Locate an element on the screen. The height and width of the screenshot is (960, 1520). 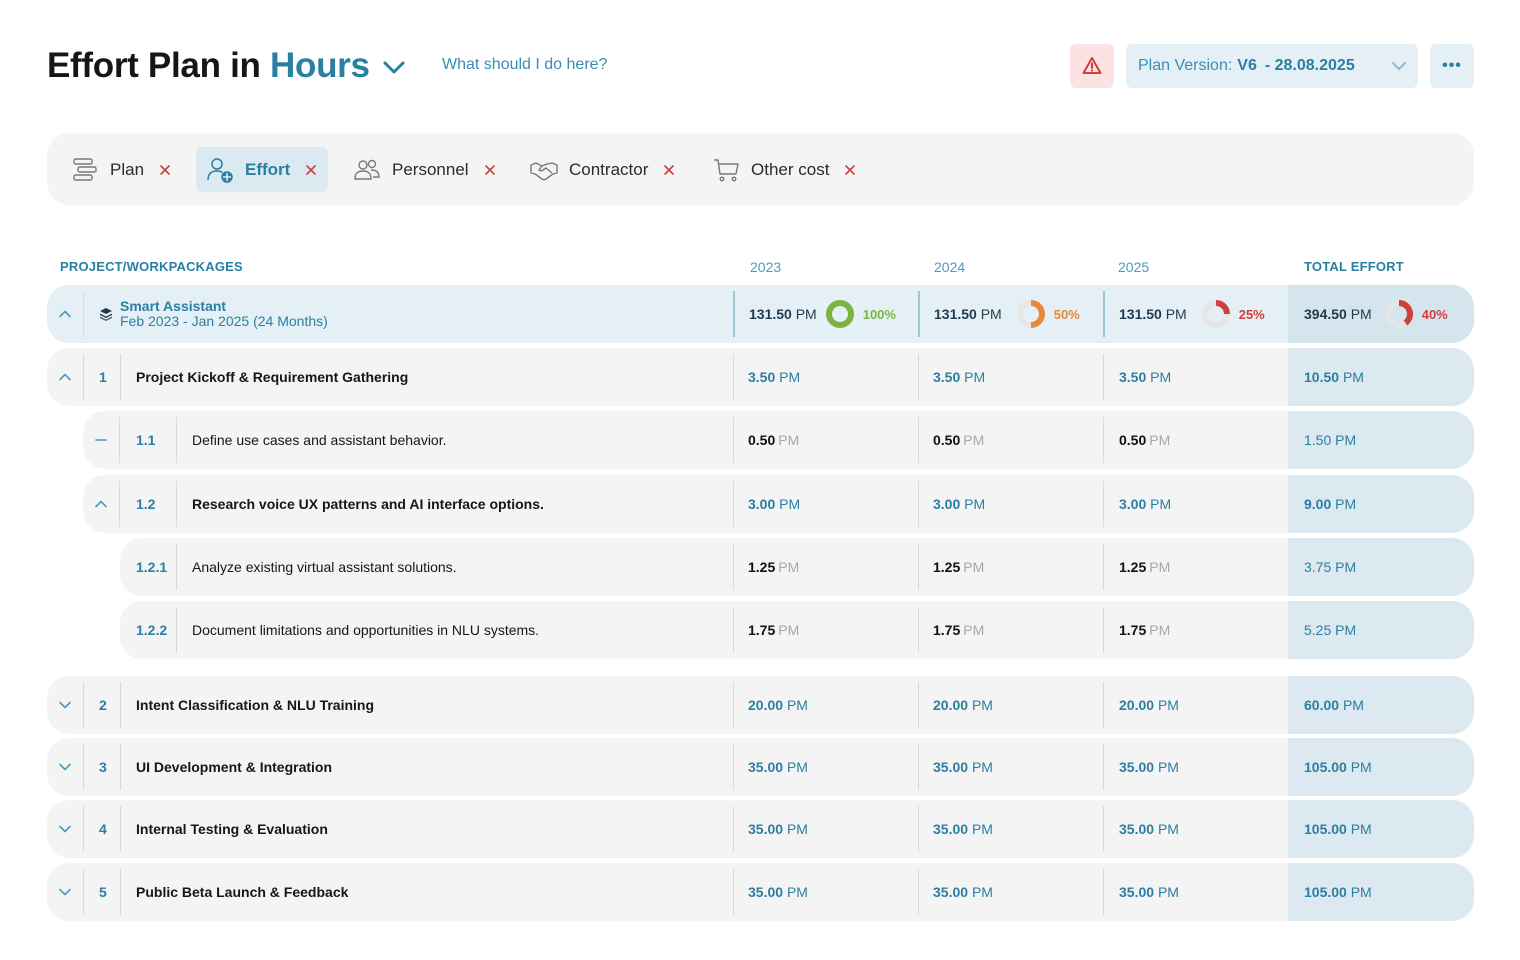
value: 1.75 is located at coordinates (947, 630).